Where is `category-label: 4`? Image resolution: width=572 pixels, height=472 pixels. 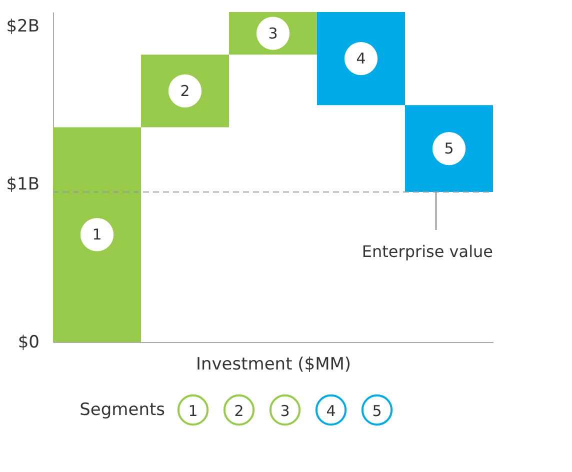
category-label: 4 is located at coordinates (331, 411).